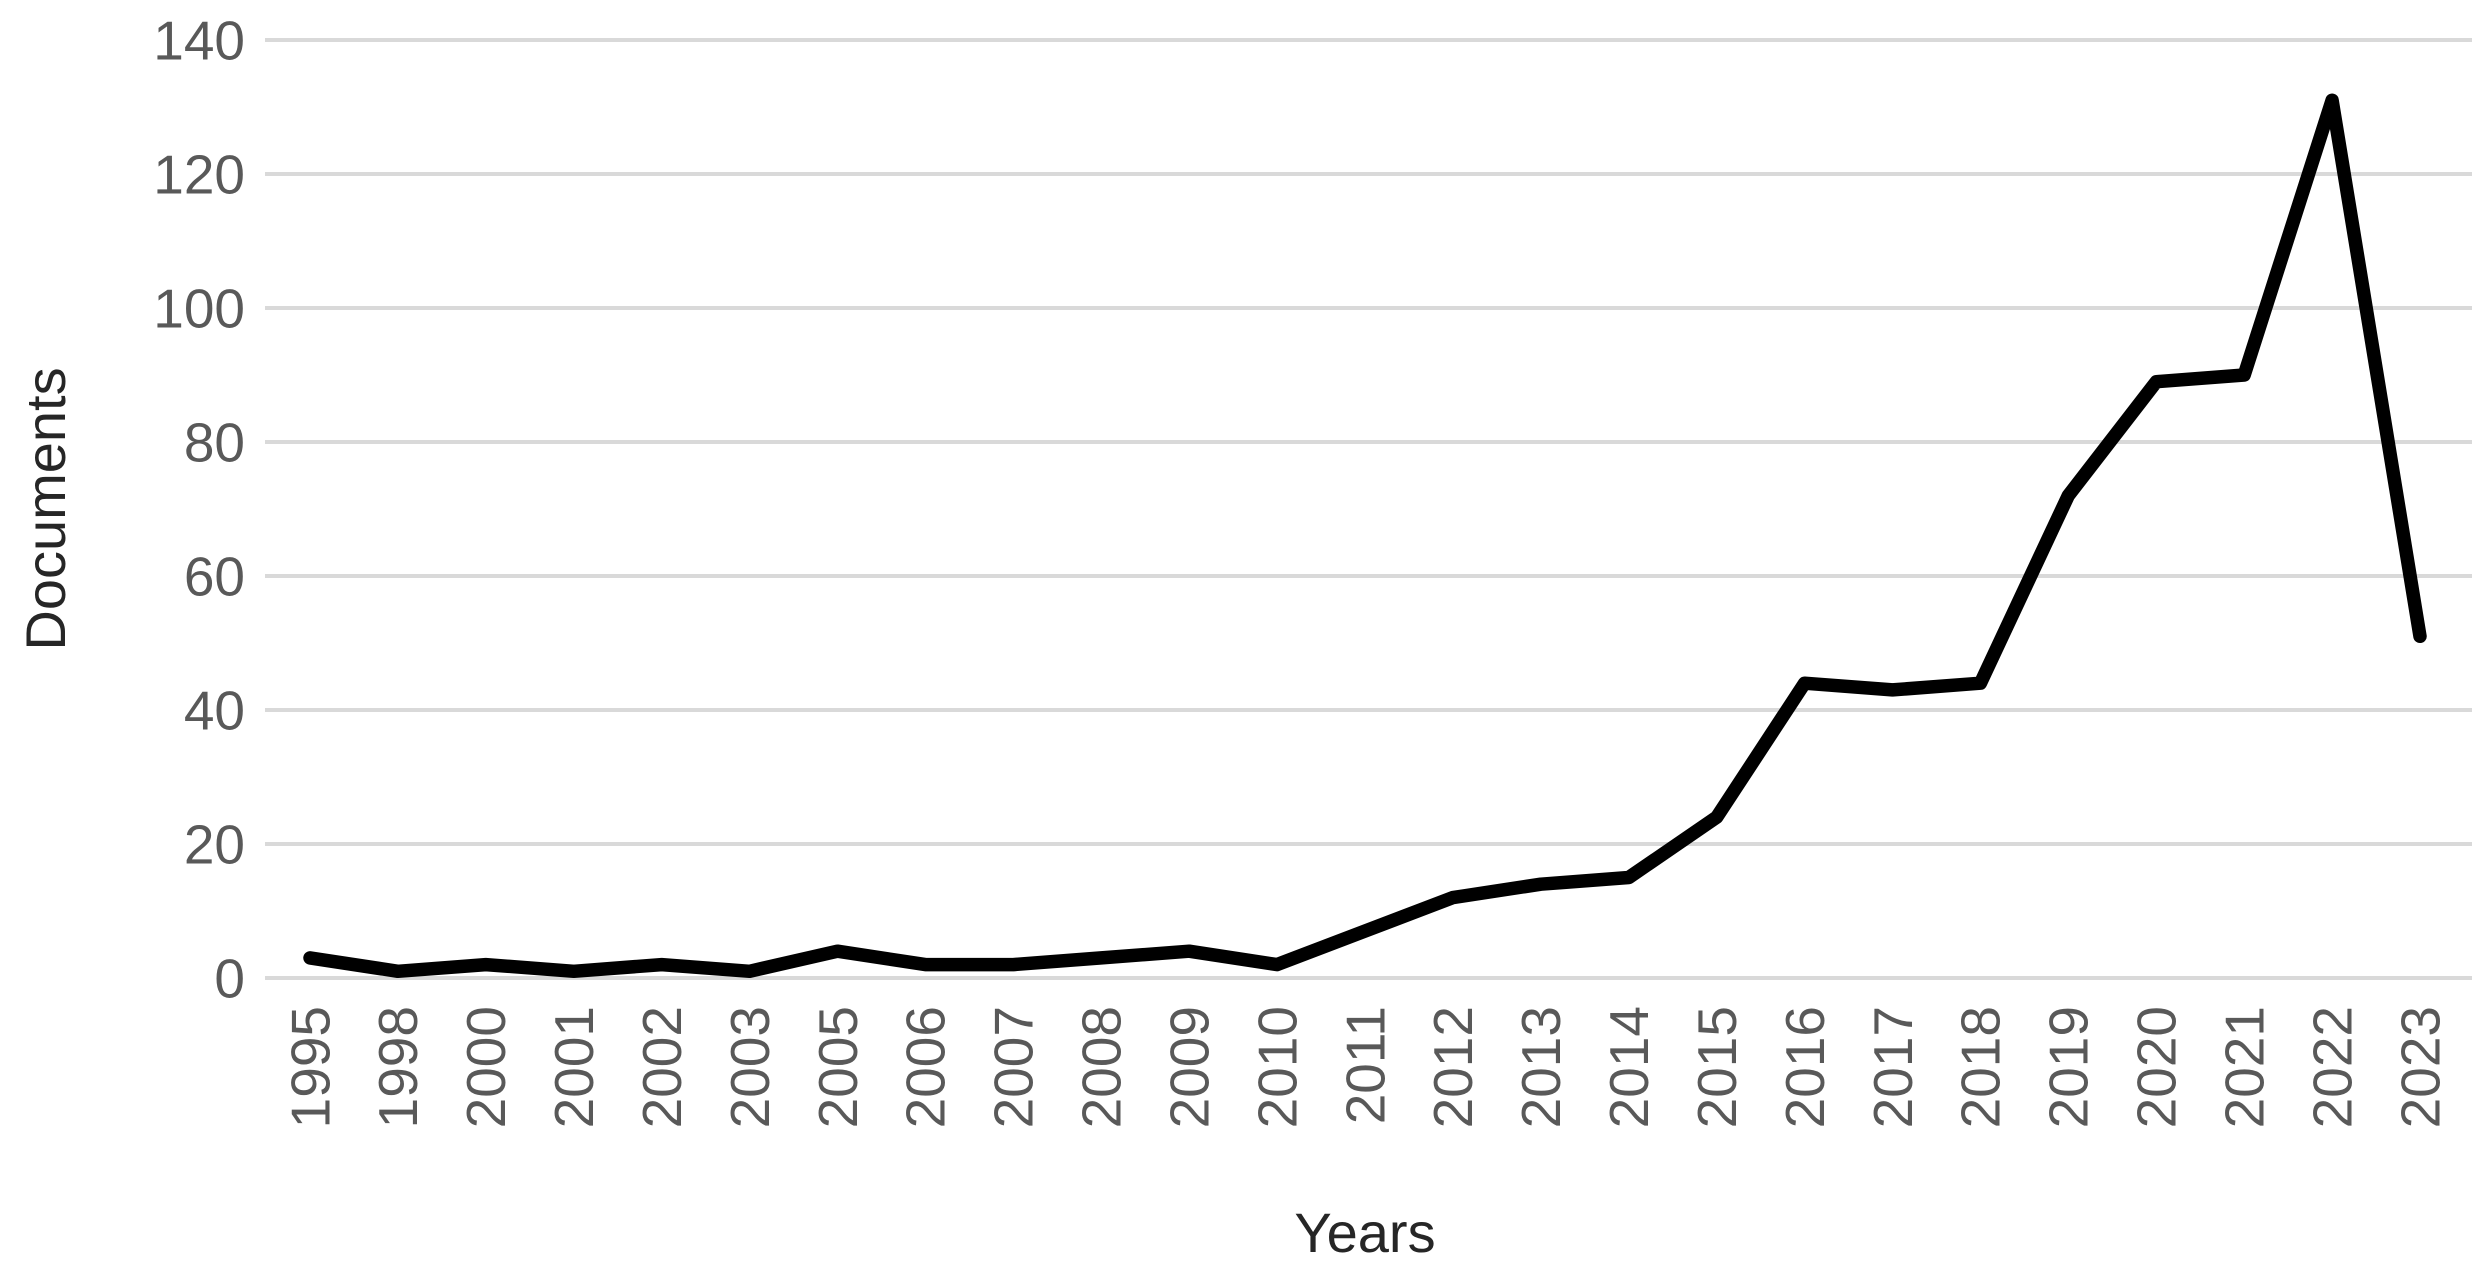  Describe the element at coordinates (2420, 1067) in the screenshot. I see `x-tick-label-2023: 2023` at that location.